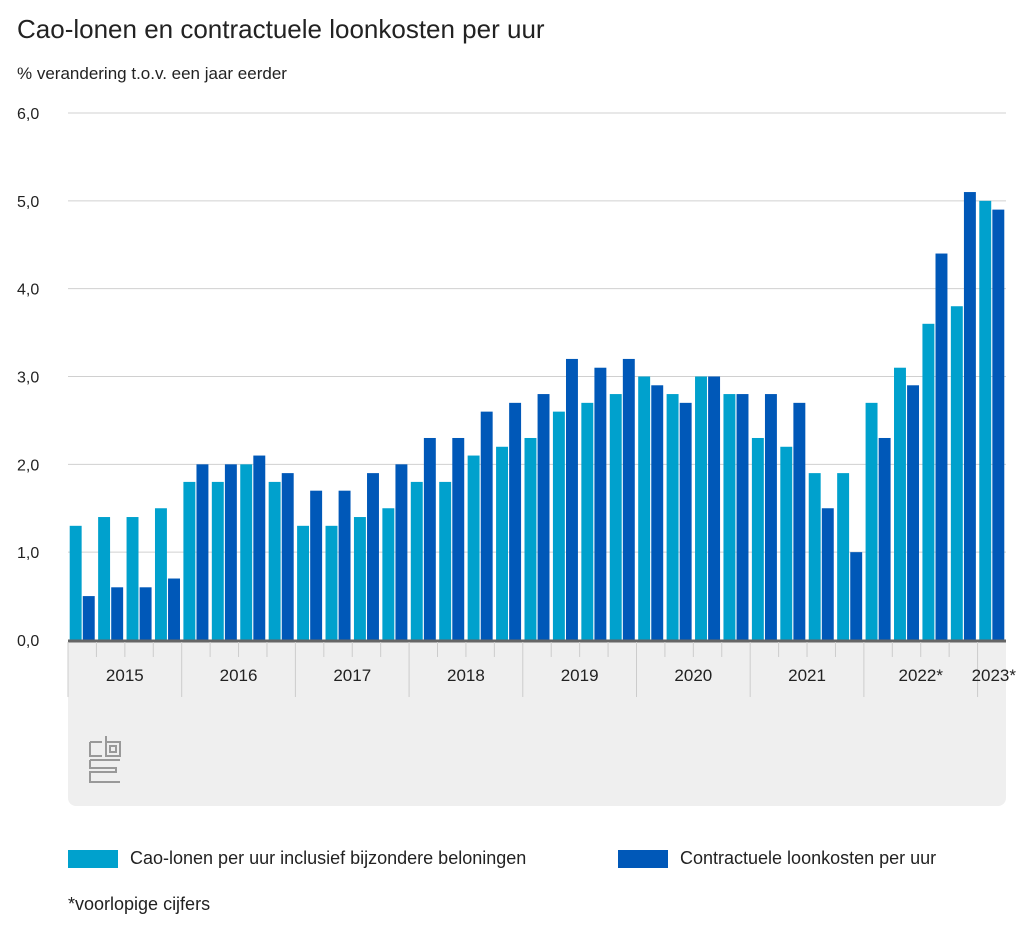 This screenshot has width=1024, height=939. I want to click on x-tick-label: 2016, so click(239, 675).